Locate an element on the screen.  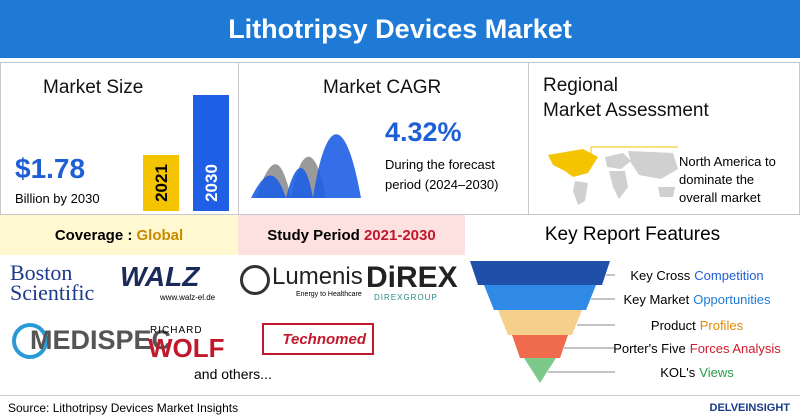
logo-technomed: Technomed is located at coordinates (318, 339).